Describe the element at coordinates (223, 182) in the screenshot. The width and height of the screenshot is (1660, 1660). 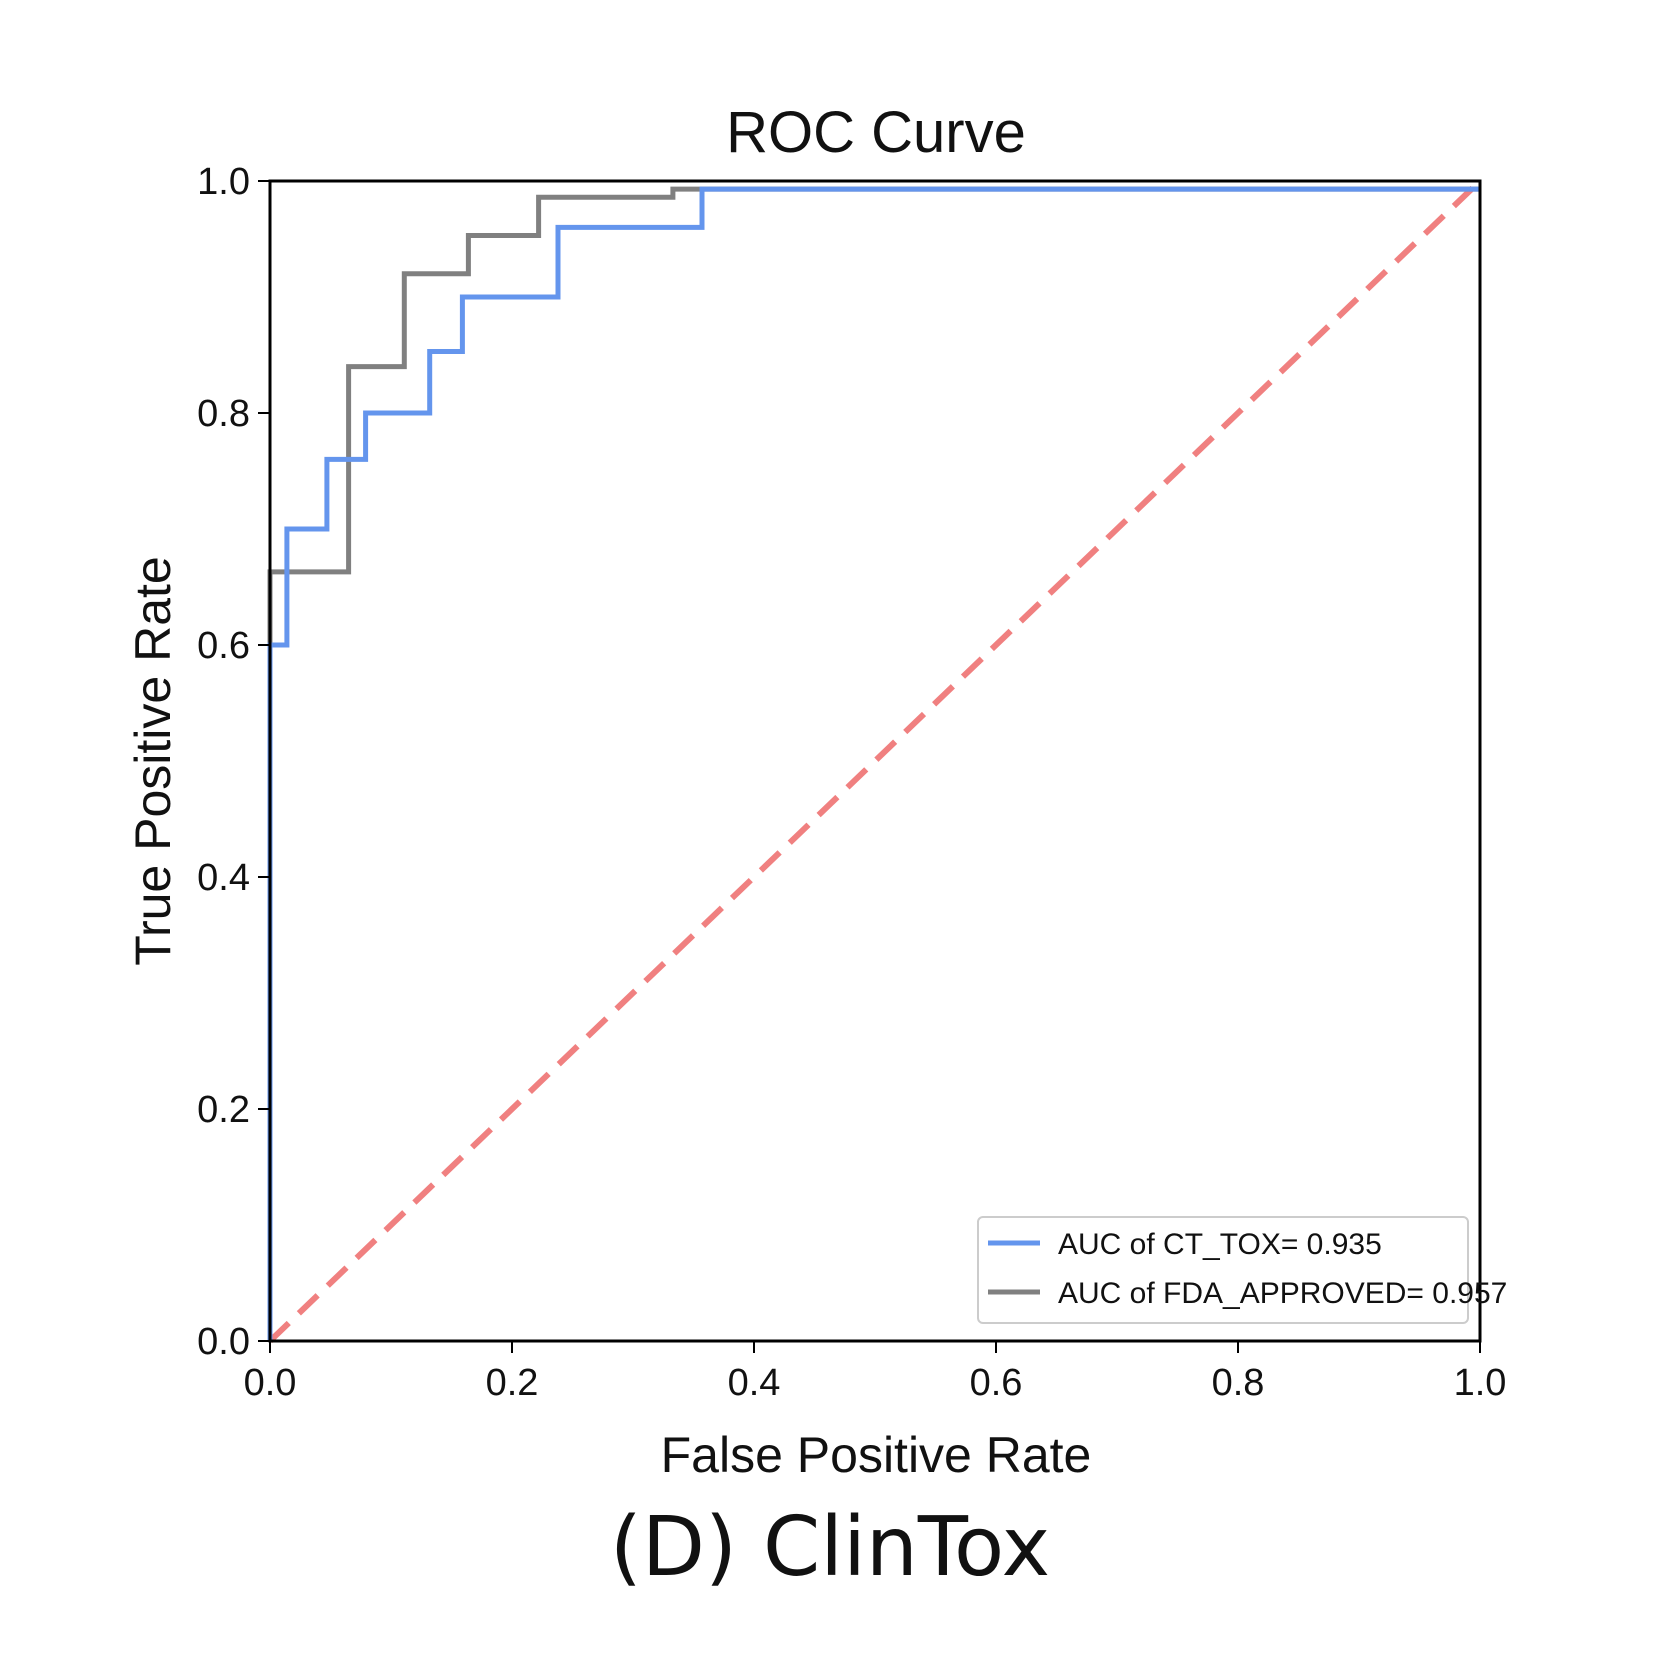
I see `y-tick-label: 1.0` at that location.